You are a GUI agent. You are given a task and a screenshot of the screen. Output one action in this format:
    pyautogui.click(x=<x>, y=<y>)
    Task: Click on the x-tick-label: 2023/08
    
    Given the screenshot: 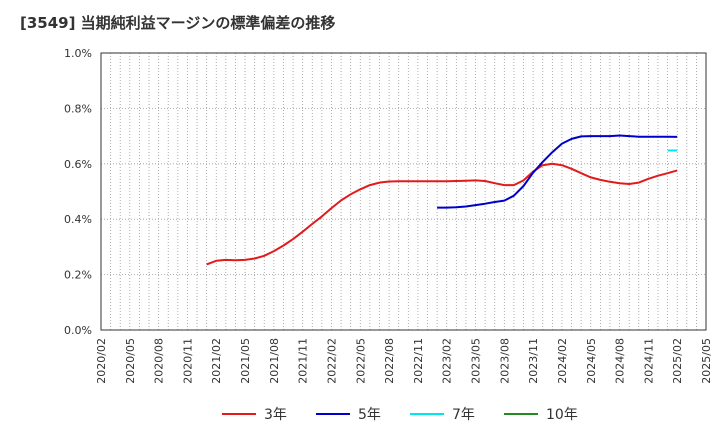 What is the action you would take?
    pyautogui.click(x=504, y=361)
    